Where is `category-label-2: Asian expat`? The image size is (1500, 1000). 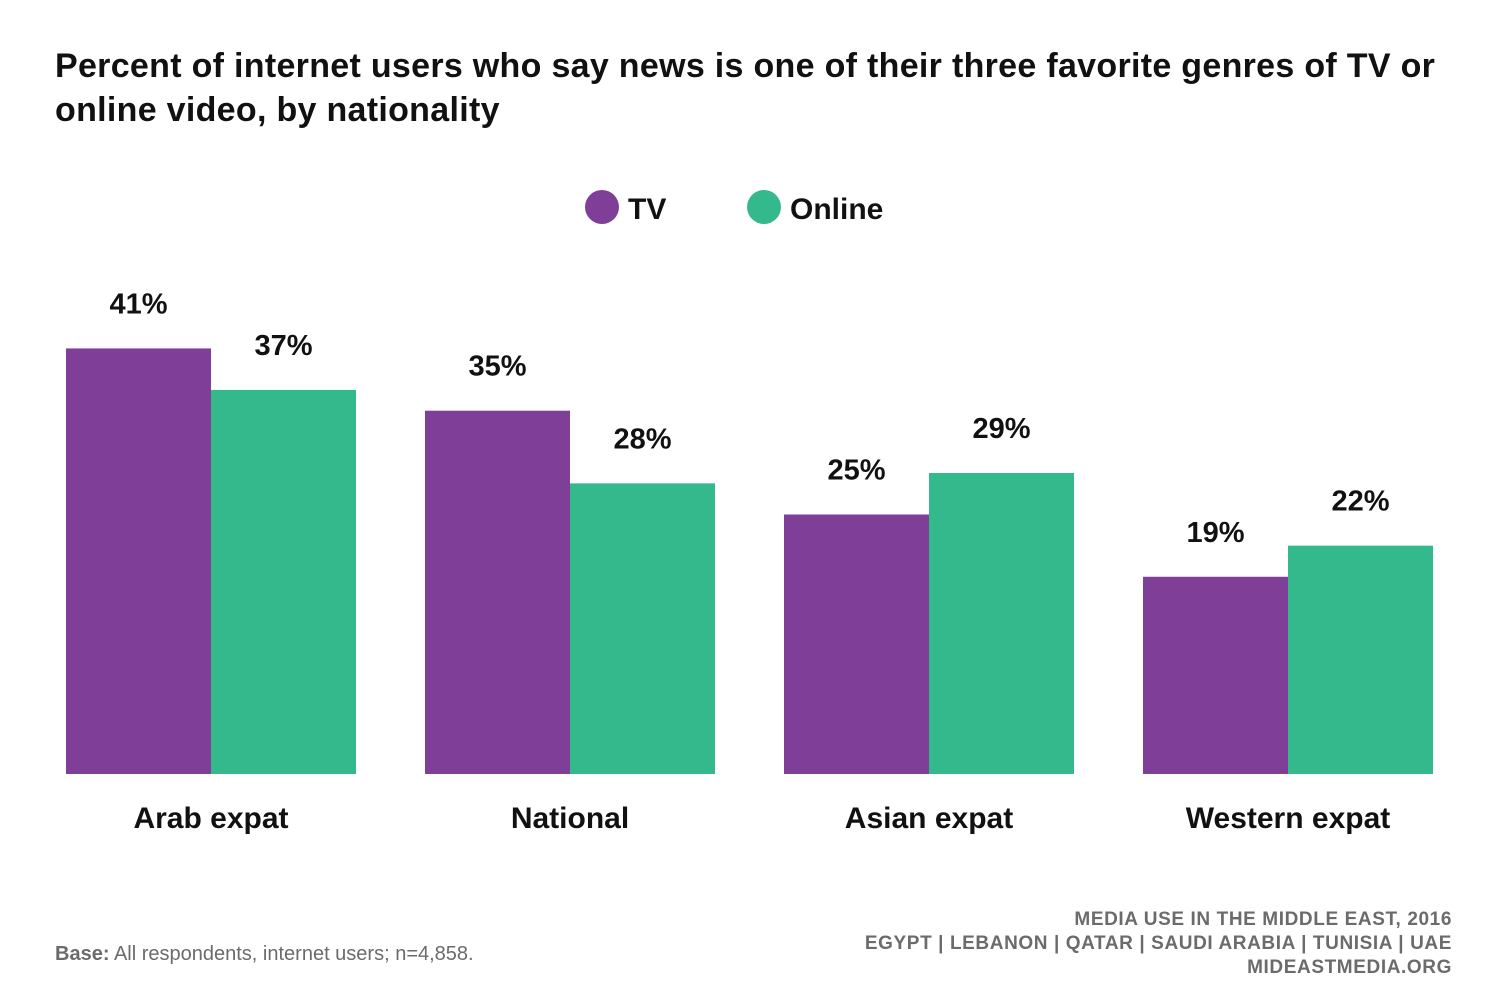 category-label-2: Asian expat is located at coordinates (929, 818).